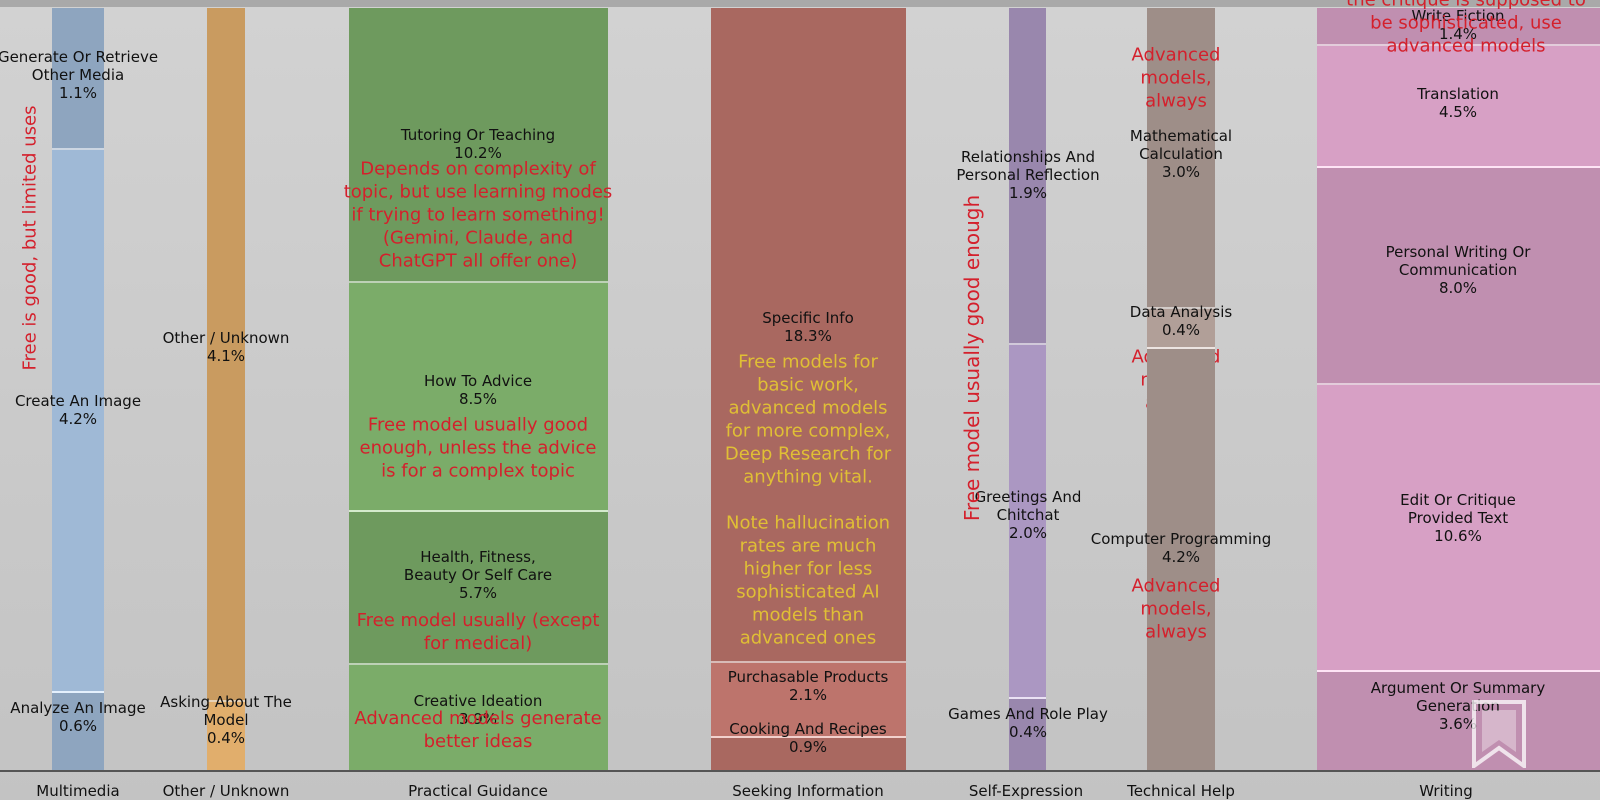 The image size is (1600, 800). I want to click on segment-label: Games And Role Play 0.4%, so click(1028, 723).